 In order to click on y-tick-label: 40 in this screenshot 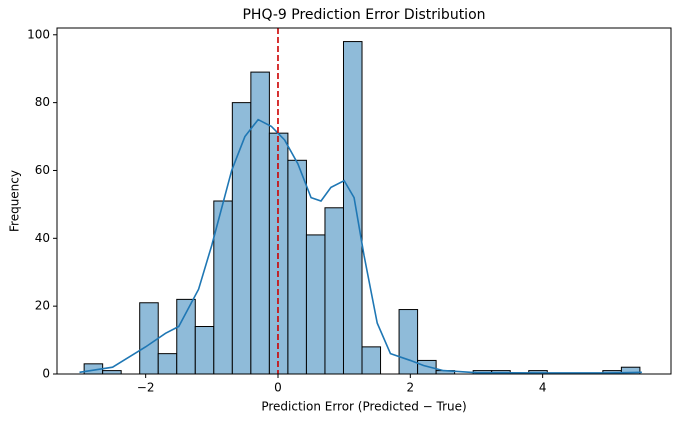, I will do `click(42, 238)`.